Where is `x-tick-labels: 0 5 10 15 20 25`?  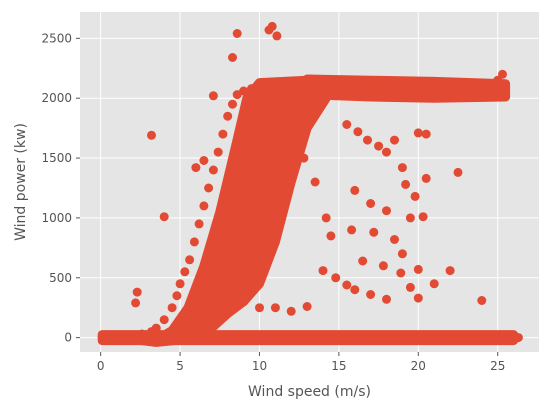
x-tick-labels: 0 5 10 15 20 25 is located at coordinates (301, 366).